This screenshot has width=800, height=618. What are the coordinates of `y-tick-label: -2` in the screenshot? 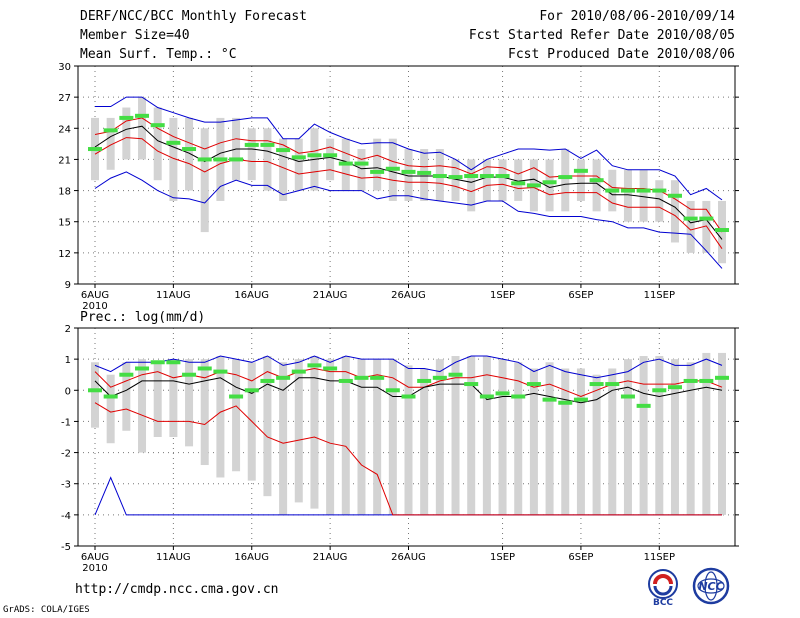 It's located at (66, 454).